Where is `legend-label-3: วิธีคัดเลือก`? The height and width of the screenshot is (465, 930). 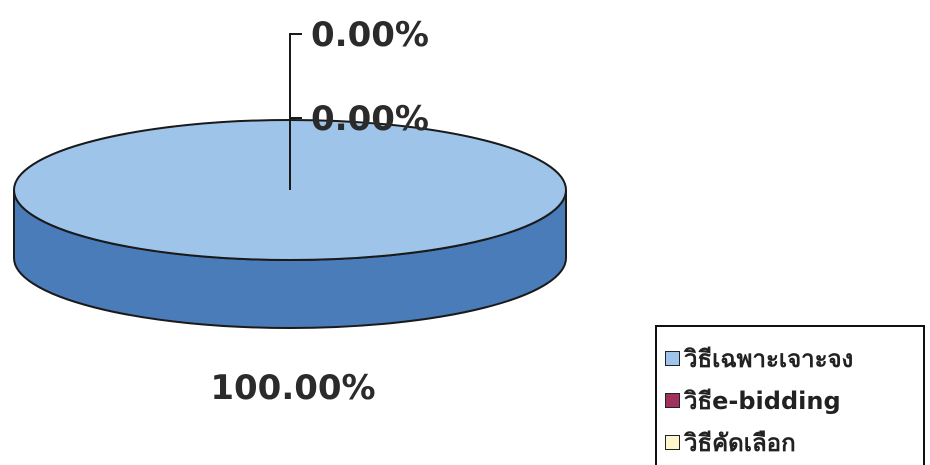 legend-label-3: วิธีคัดเลือก is located at coordinates (740, 442).